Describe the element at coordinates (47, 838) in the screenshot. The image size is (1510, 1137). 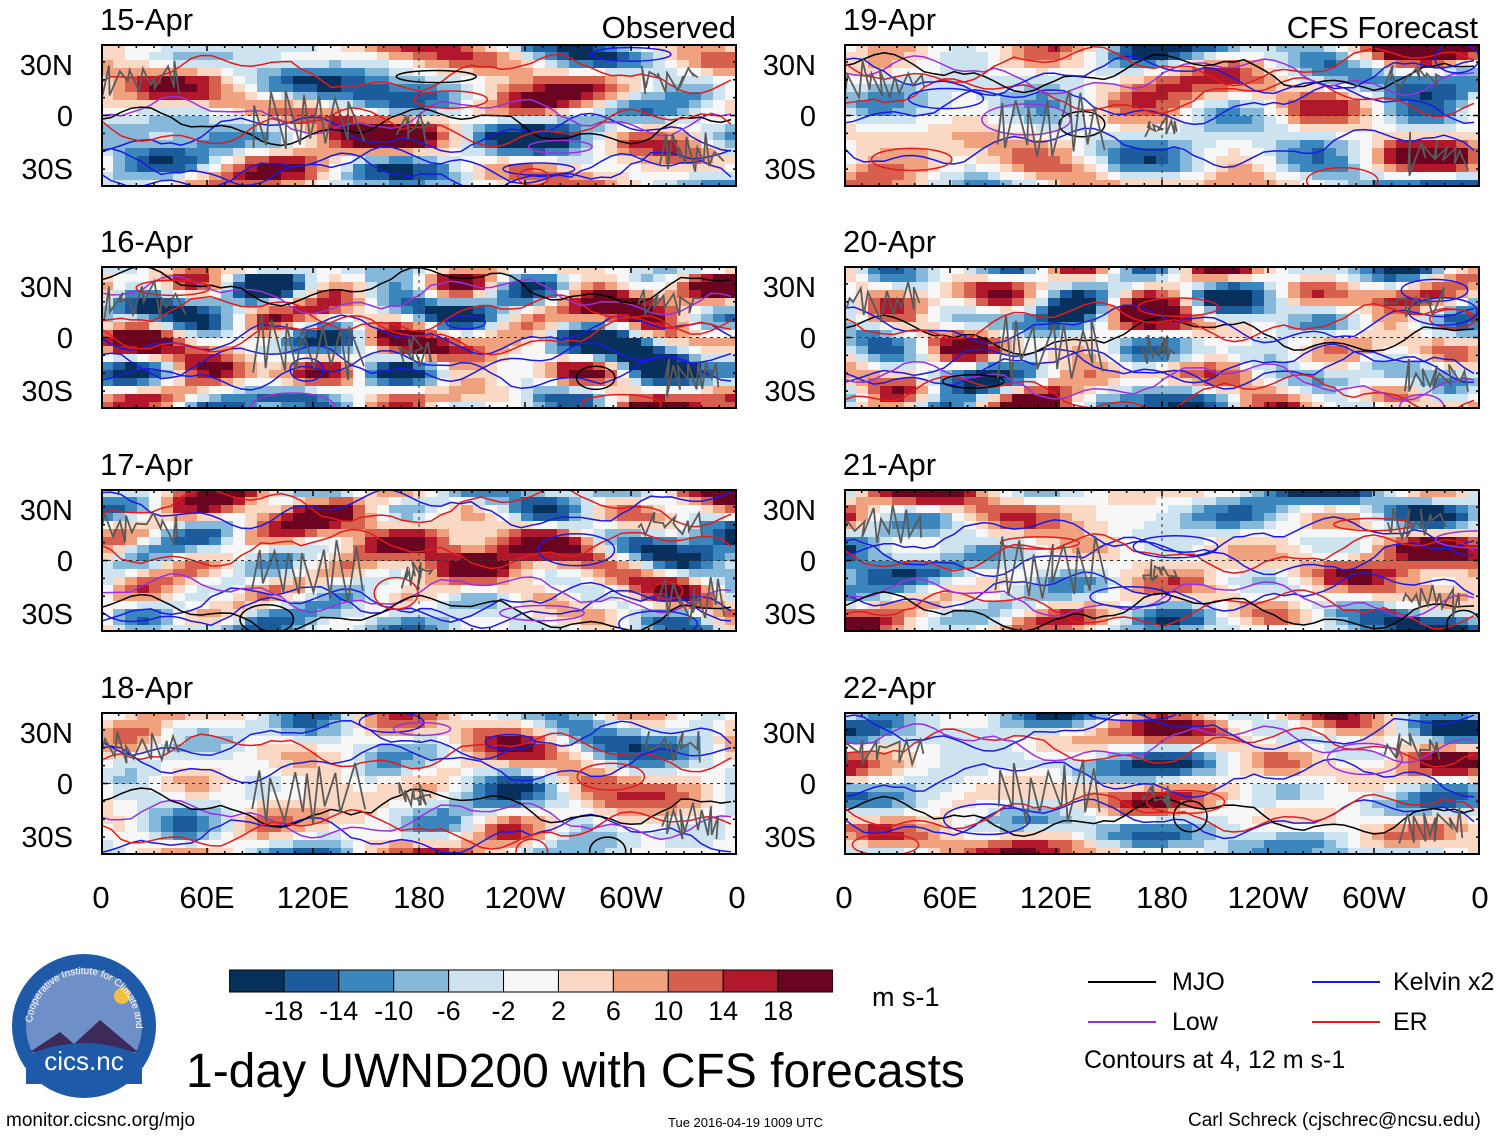
I see `lat-tick-label: 30S` at that location.